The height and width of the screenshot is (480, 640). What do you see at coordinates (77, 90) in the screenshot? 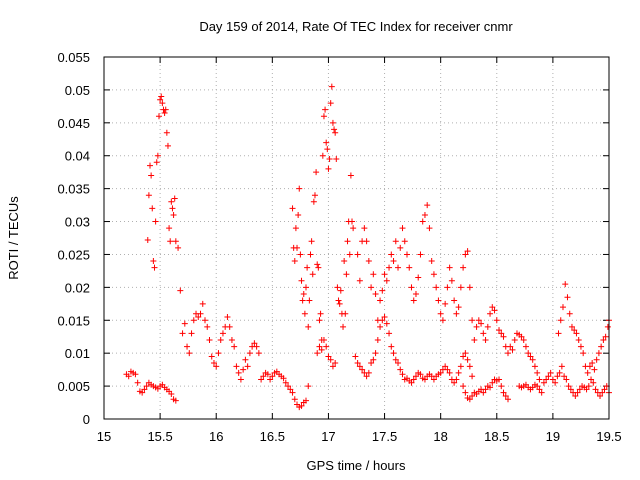
I see `y-tick-label: 0.05` at bounding box center [77, 90].